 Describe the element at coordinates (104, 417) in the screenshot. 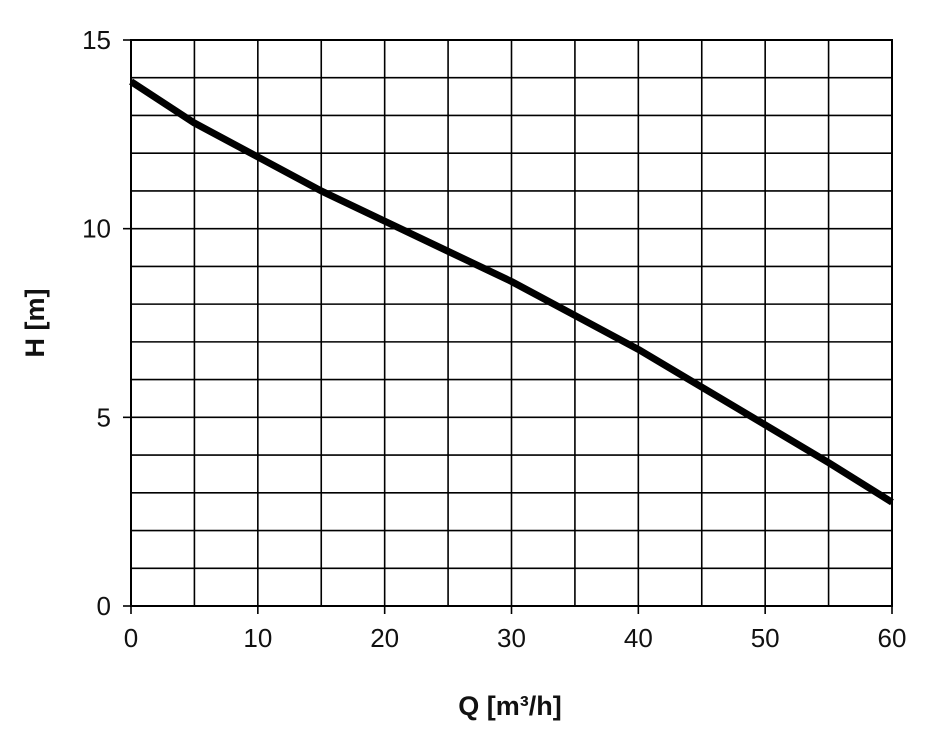

I see `y-tick-label: 5` at that location.